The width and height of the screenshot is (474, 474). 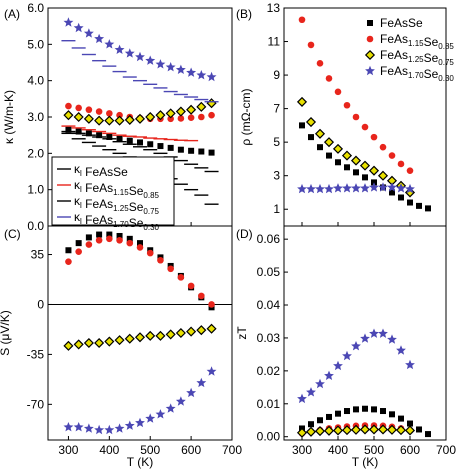 I want to click on y-tick-label: 5, so click(x=276, y=142).